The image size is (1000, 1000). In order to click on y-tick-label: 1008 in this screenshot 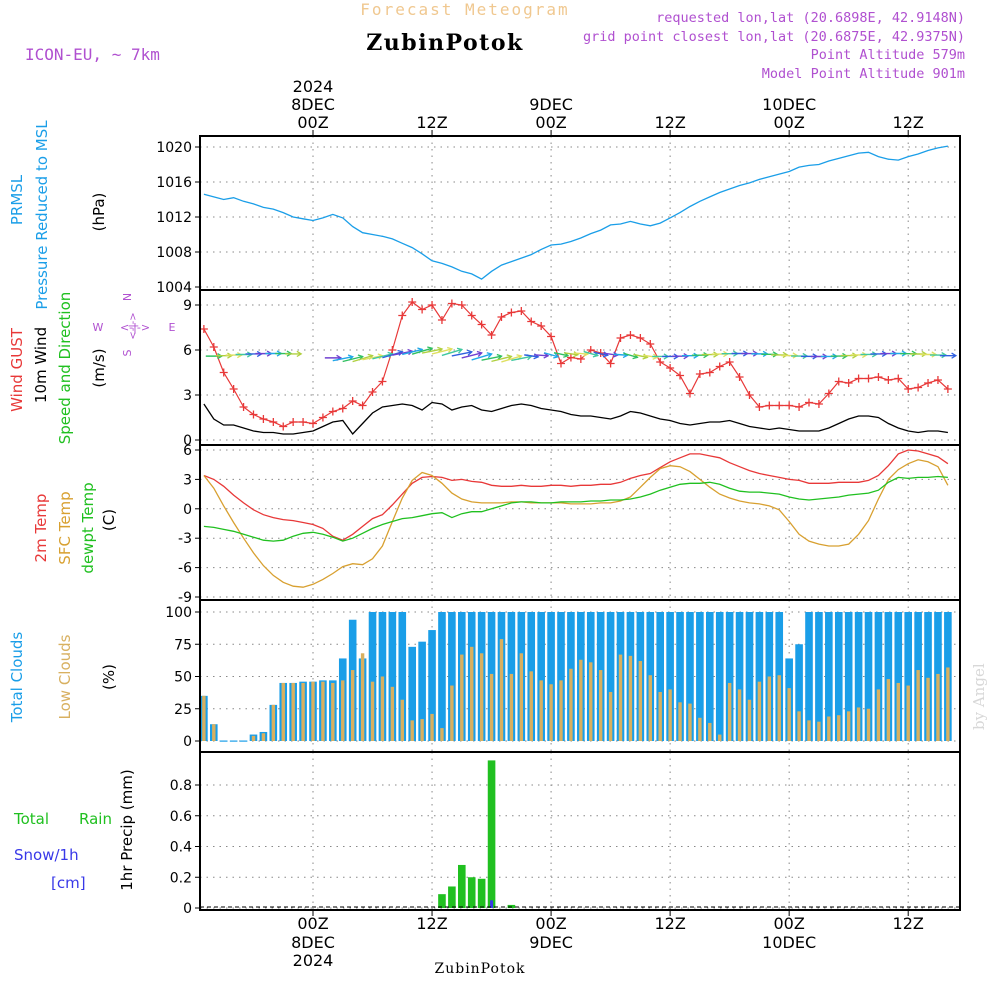, I will do `click(174, 253)`.